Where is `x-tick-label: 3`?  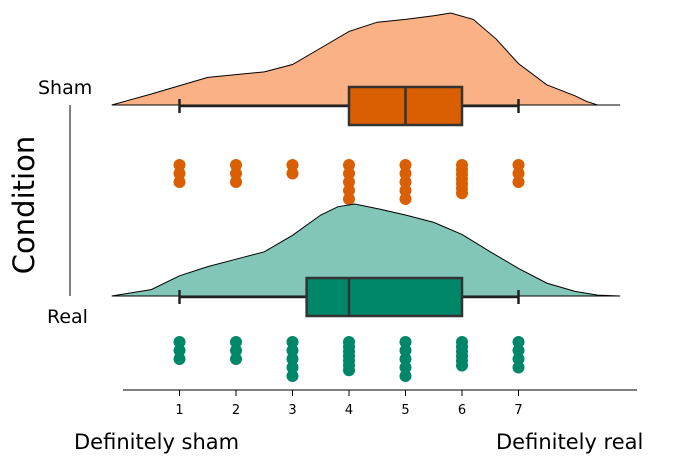
x-tick-label: 3 is located at coordinates (292, 410).